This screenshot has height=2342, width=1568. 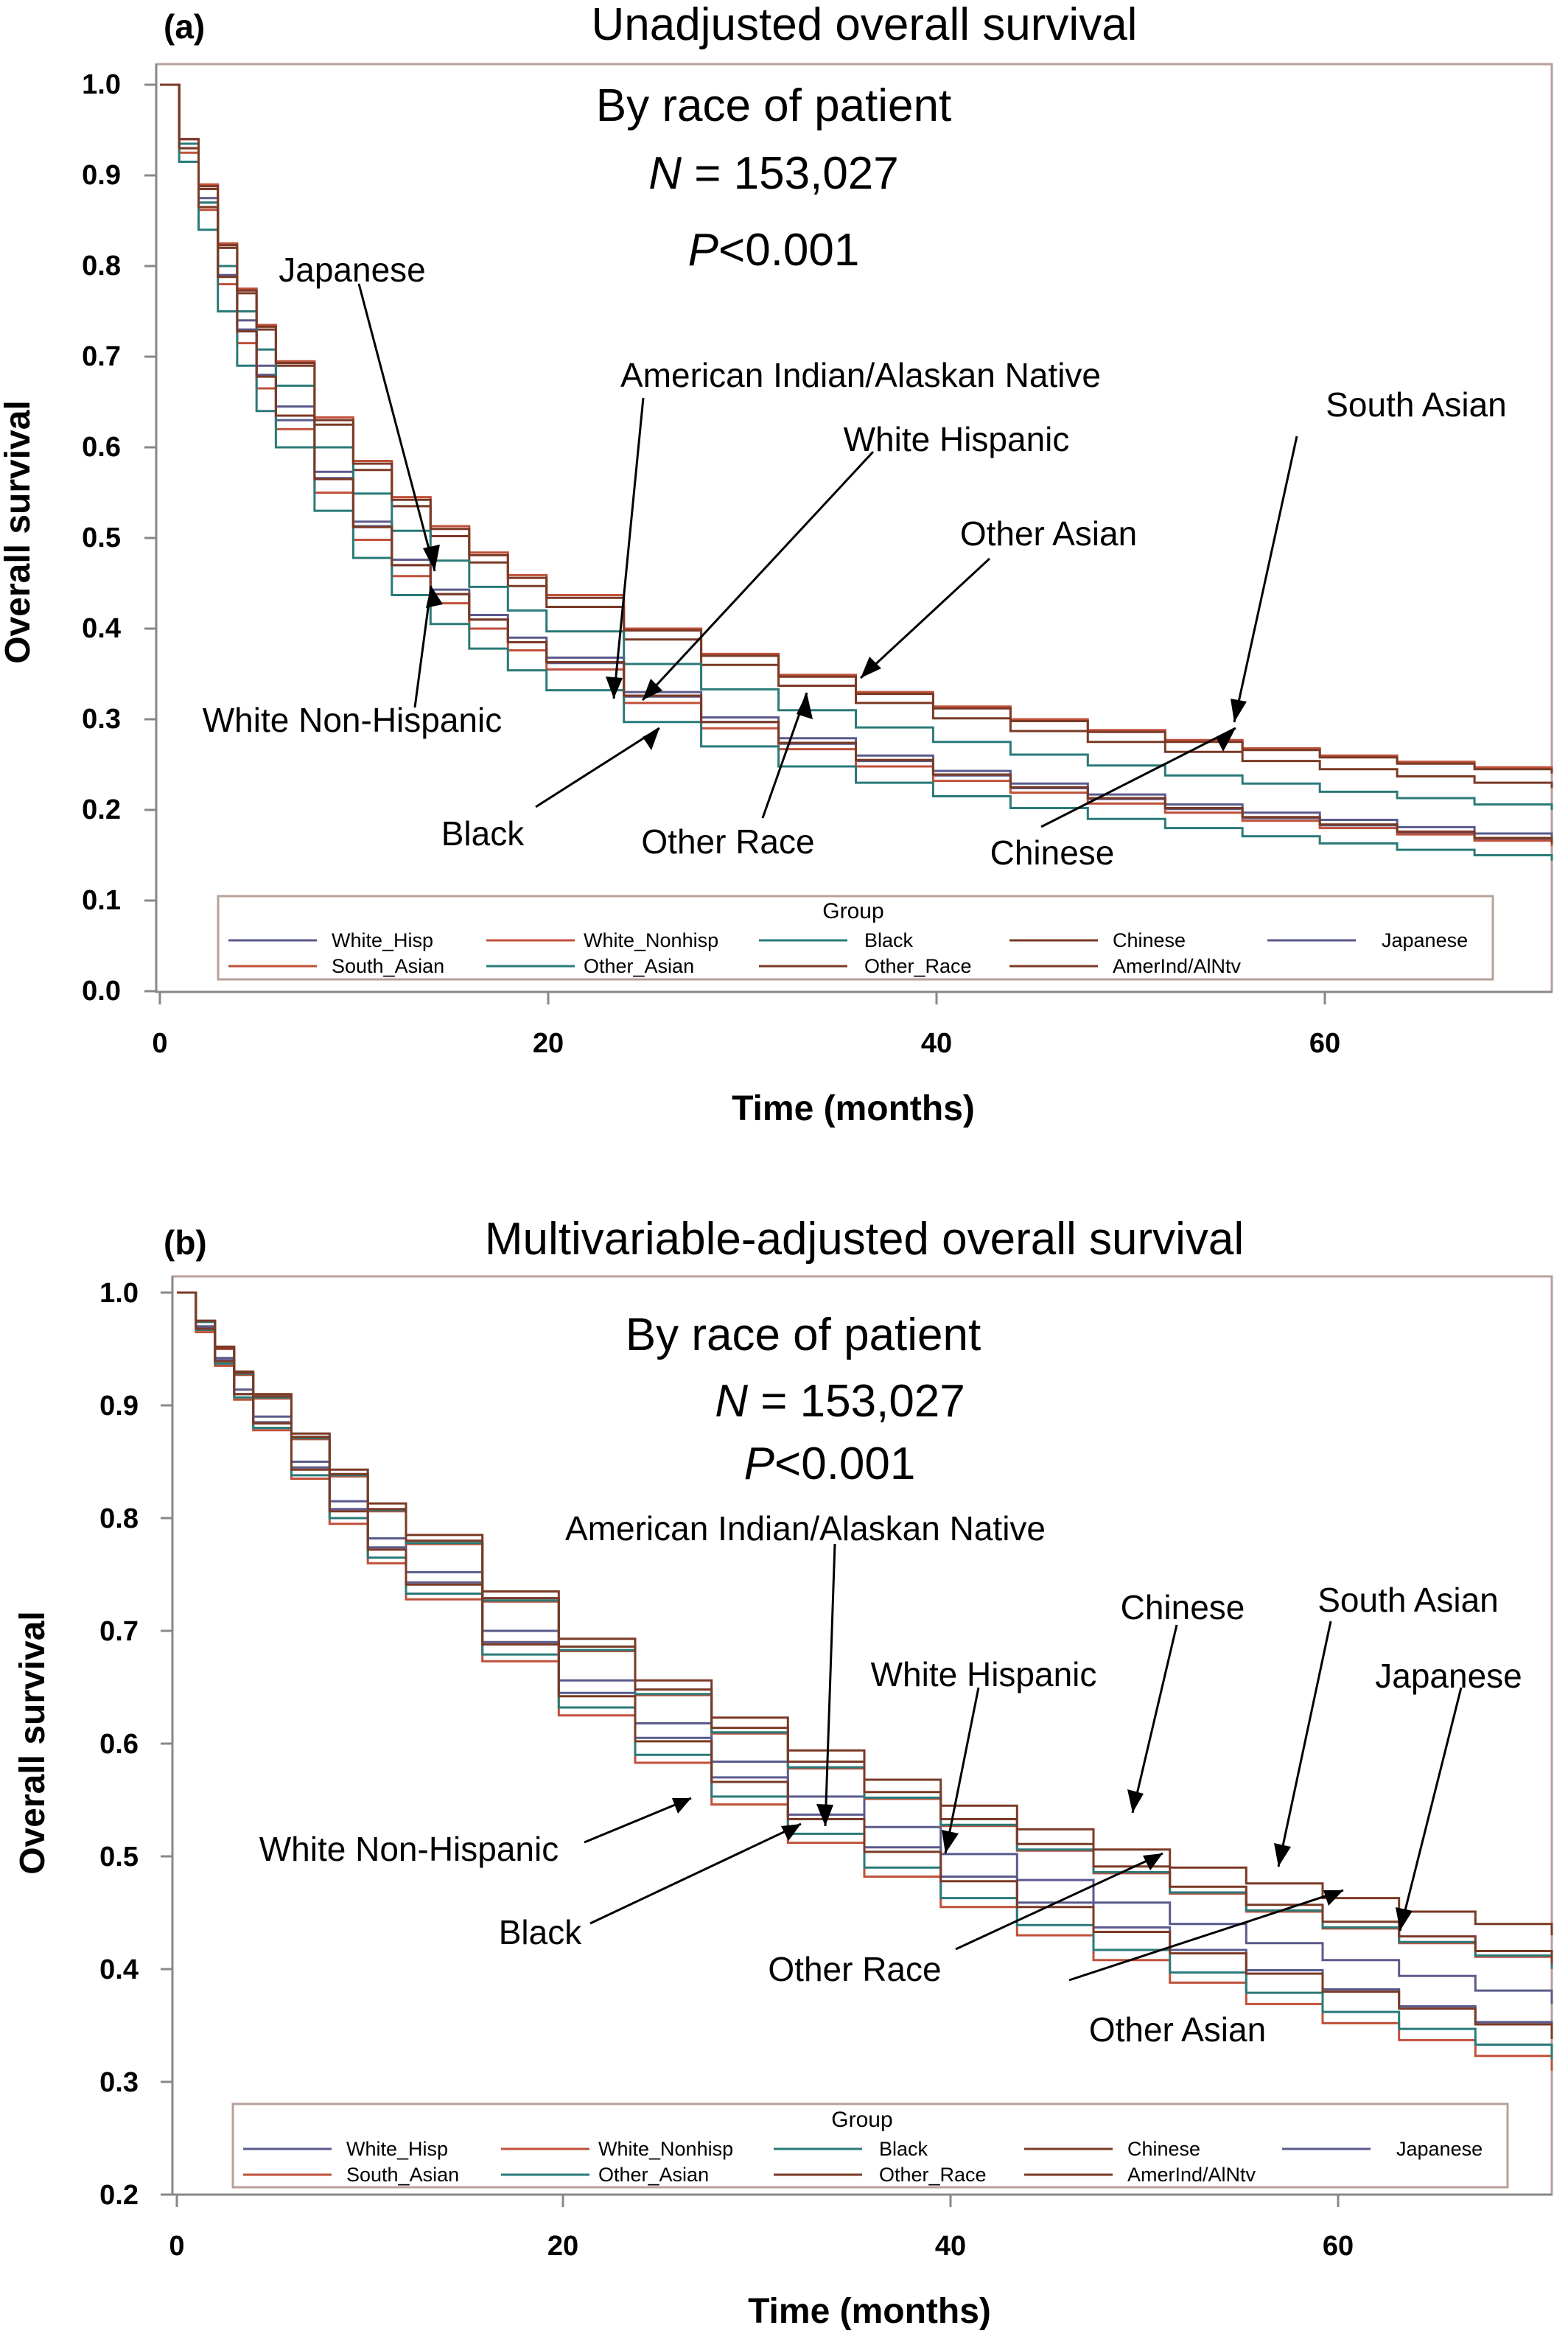 I want to click on callout-black-a: Black, so click(x=483, y=833).